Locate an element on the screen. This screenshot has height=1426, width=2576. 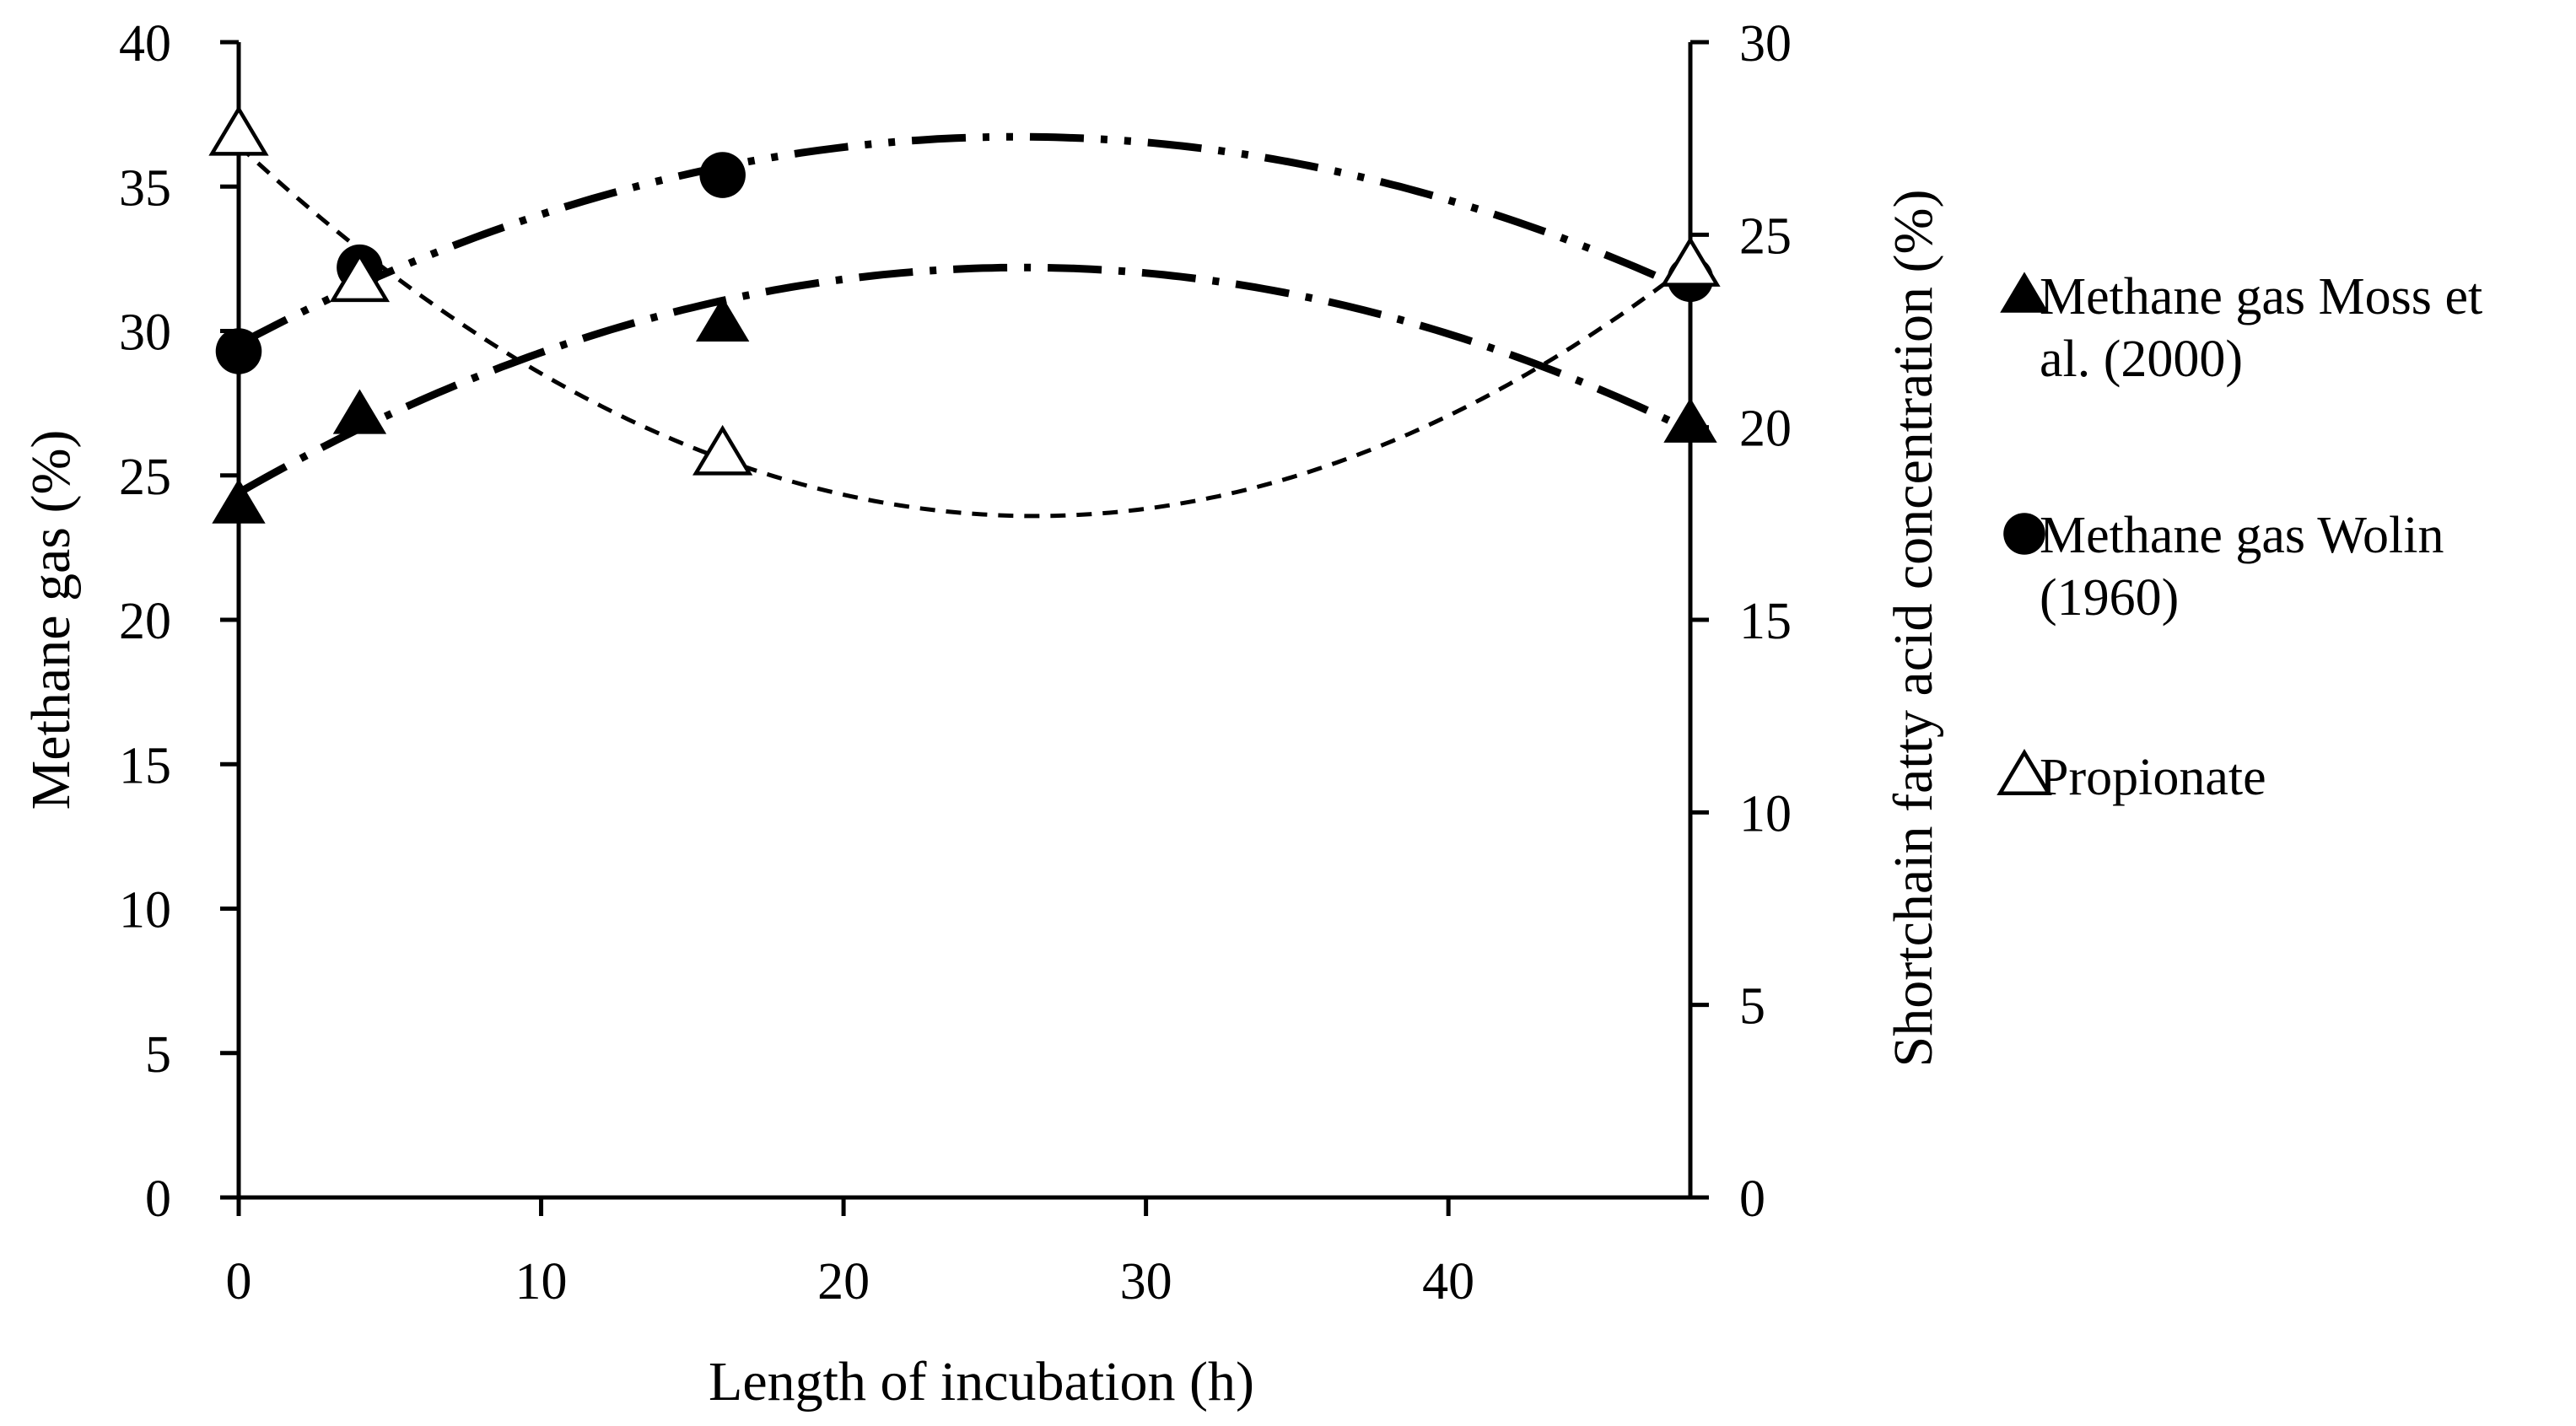
y-left-tick-label: 20 is located at coordinates (145, 622).